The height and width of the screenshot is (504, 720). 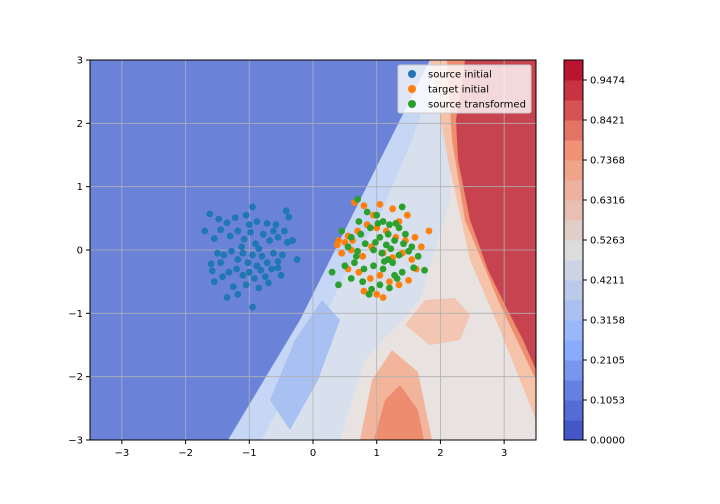 What do you see at coordinates (607, 200) in the screenshot?
I see `colorbar-tick-label: 0.6316` at bounding box center [607, 200].